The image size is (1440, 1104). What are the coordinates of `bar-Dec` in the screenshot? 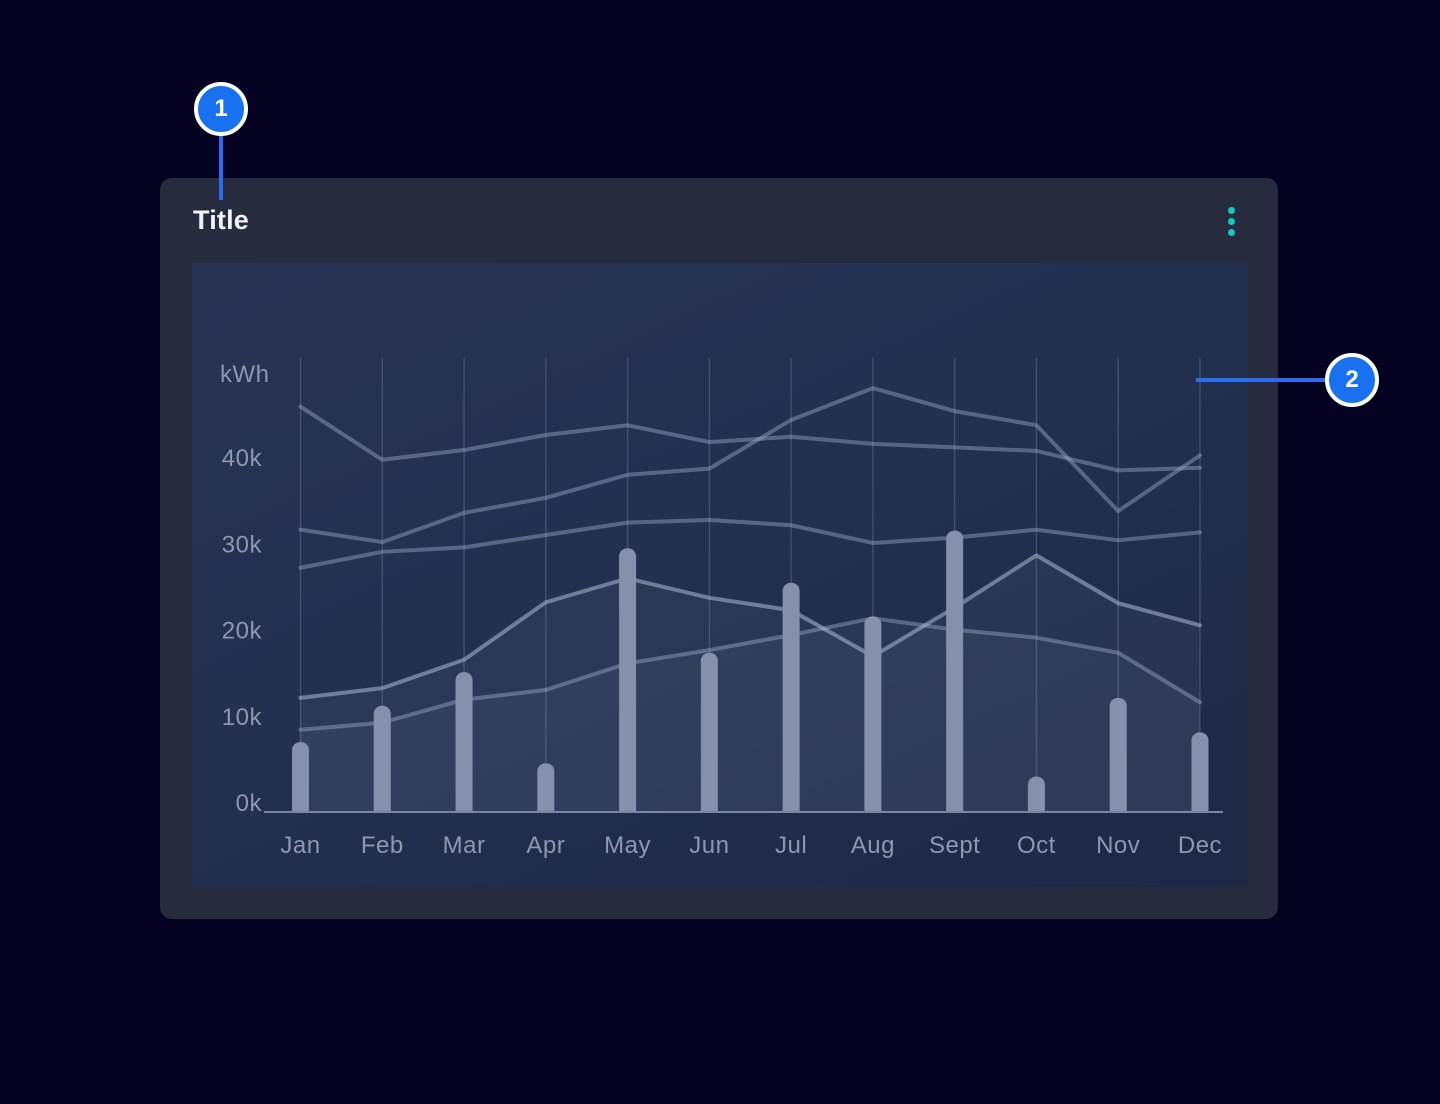 It's located at (1200, 772).